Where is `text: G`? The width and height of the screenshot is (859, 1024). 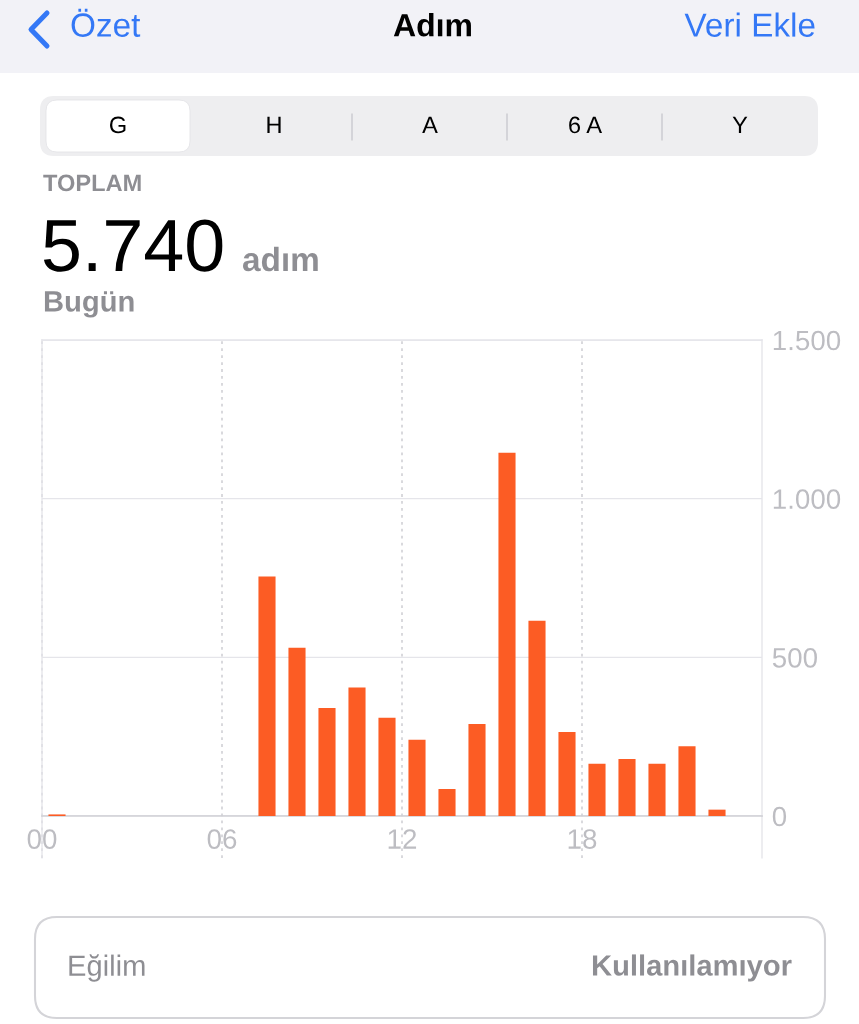
text: G is located at coordinates (118, 125).